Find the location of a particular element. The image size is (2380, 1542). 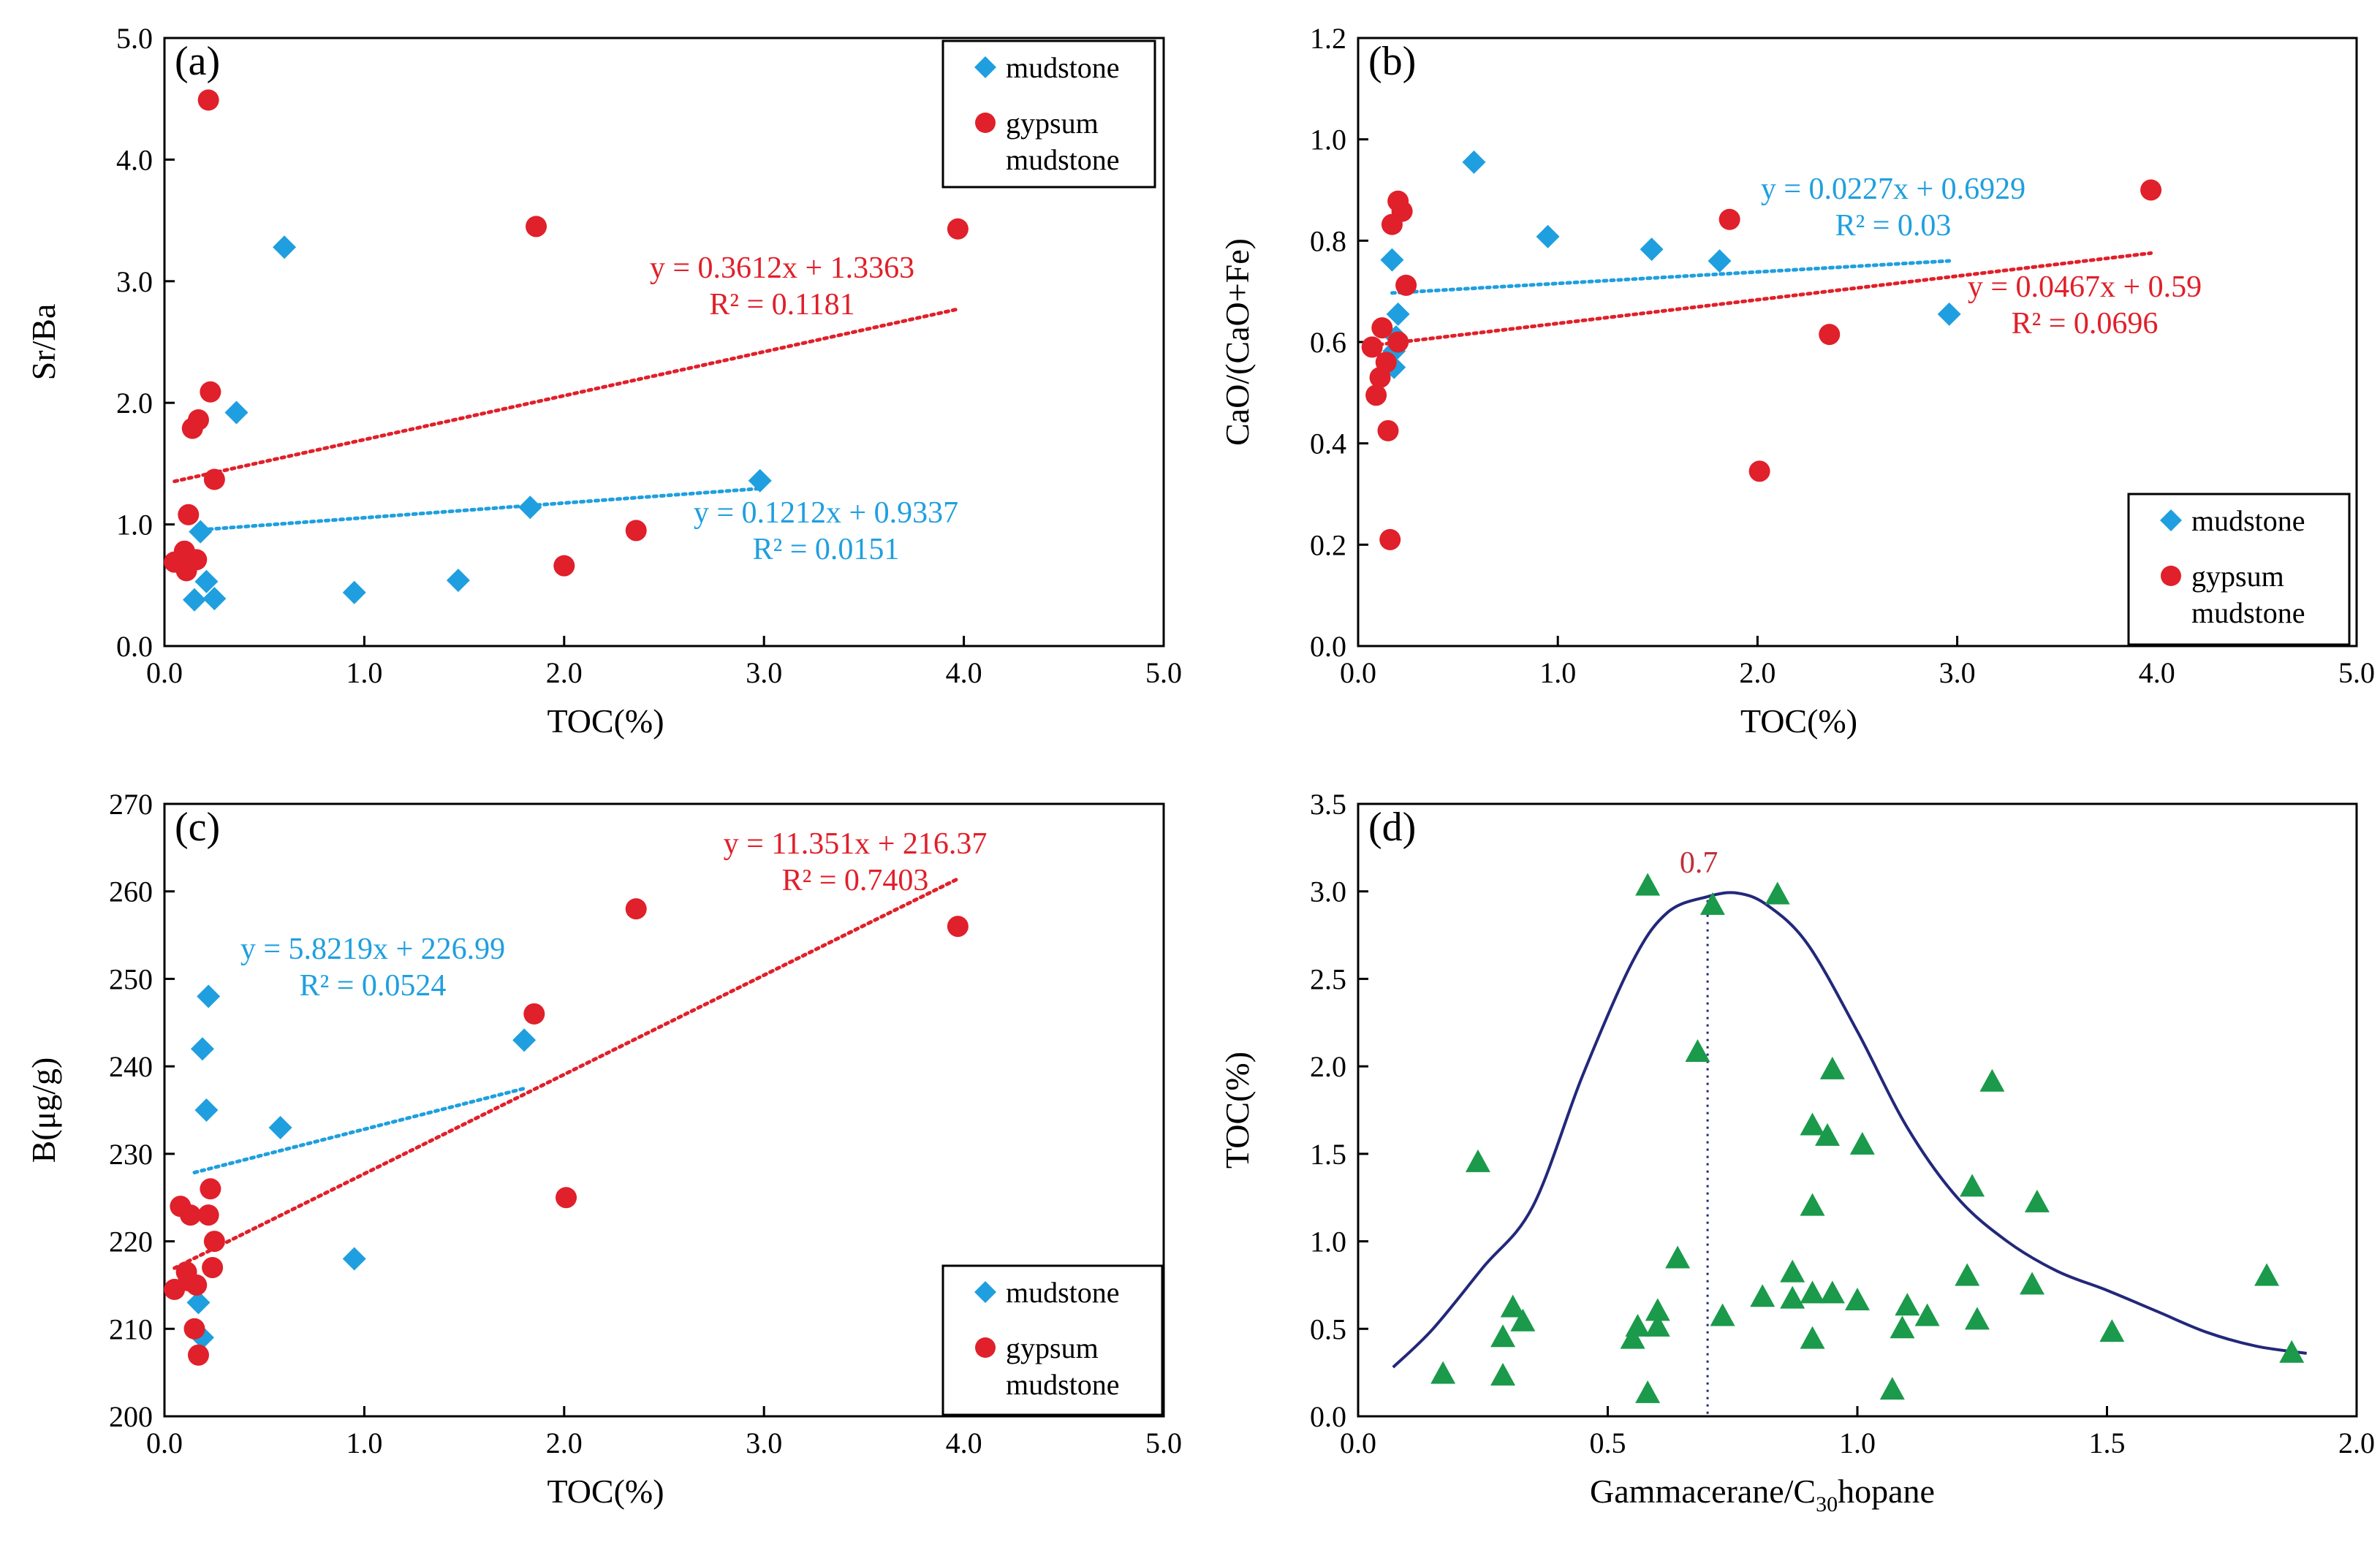

legend-marker-mudstone is located at coordinates (985, 1292).